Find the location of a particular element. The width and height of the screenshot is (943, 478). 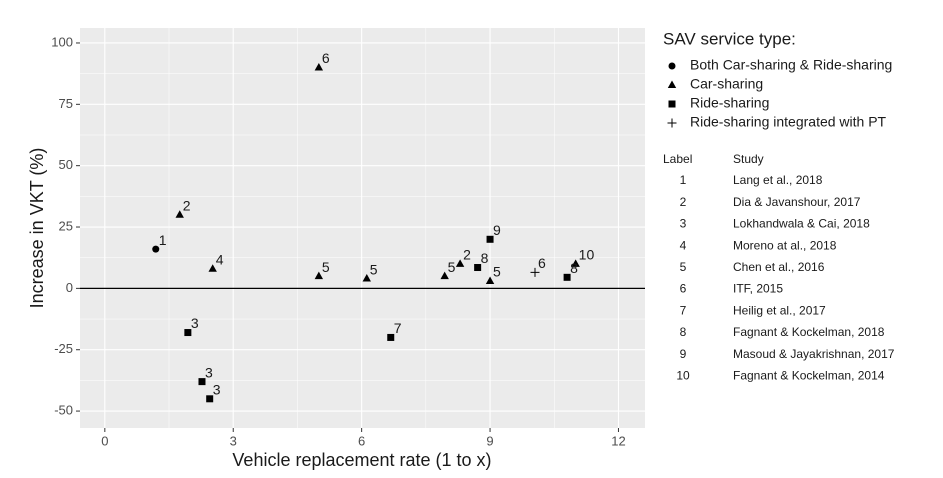

x-axis-title: Vehicle replacement rate (1 to x) is located at coordinates (361, 460).